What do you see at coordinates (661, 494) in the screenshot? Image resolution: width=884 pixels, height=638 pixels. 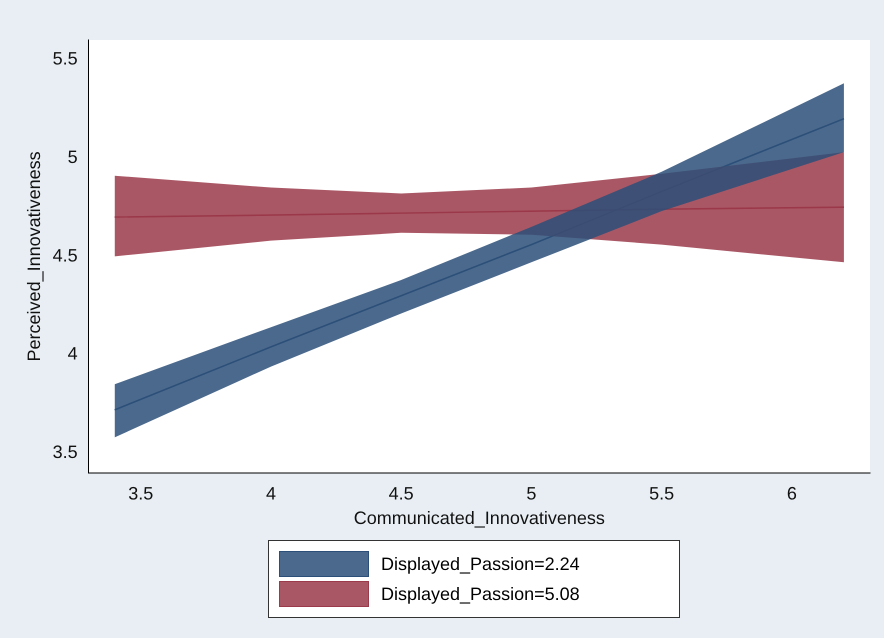 I see `x-tick-label: 5.5` at bounding box center [661, 494].